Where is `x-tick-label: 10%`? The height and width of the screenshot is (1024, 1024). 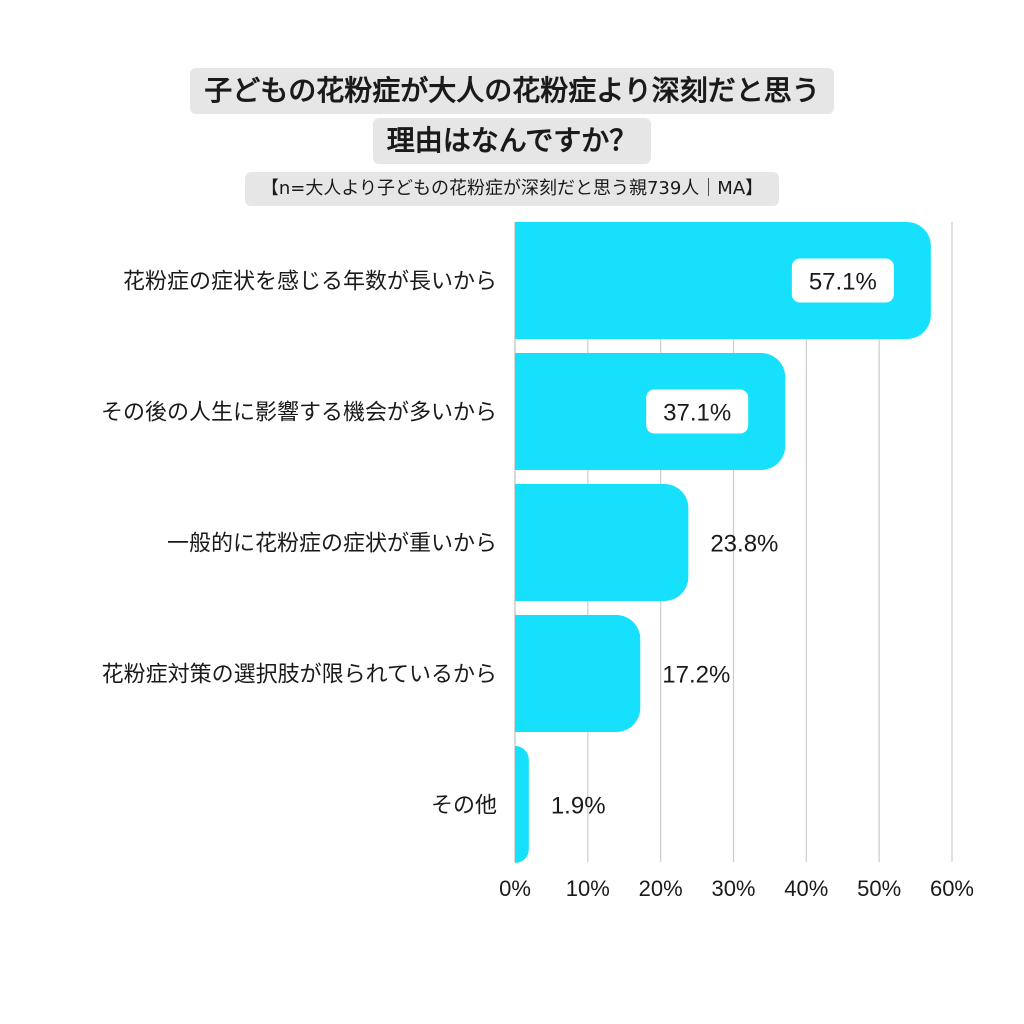 x-tick-label: 10% is located at coordinates (588, 888).